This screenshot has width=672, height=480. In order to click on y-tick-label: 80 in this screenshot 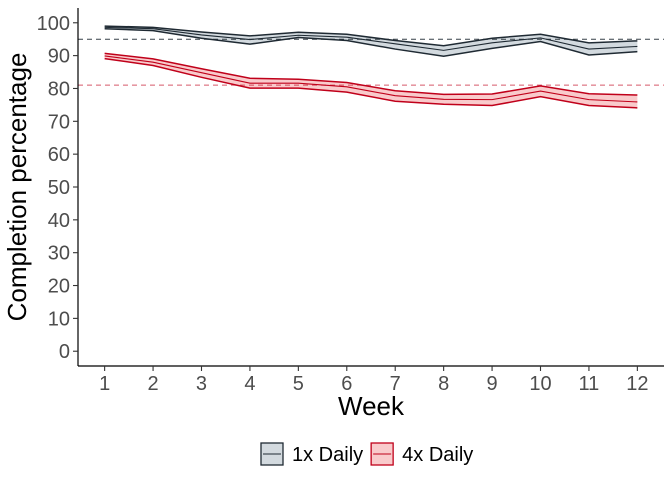, I will do `click(59, 89)`.